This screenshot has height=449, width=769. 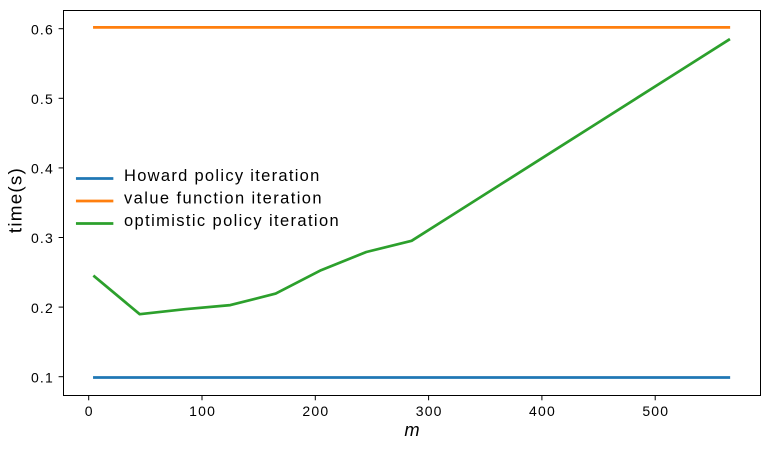 What do you see at coordinates (542, 411) in the screenshot?
I see `svg-text: 400` at bounding box center [542, 411].